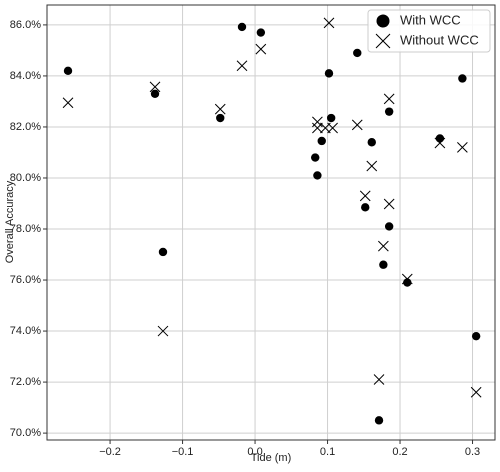 Image resolution: width=500 pixels, height=472 pixels. I want to click on legend-label: Without WCC, so click(439, 39).